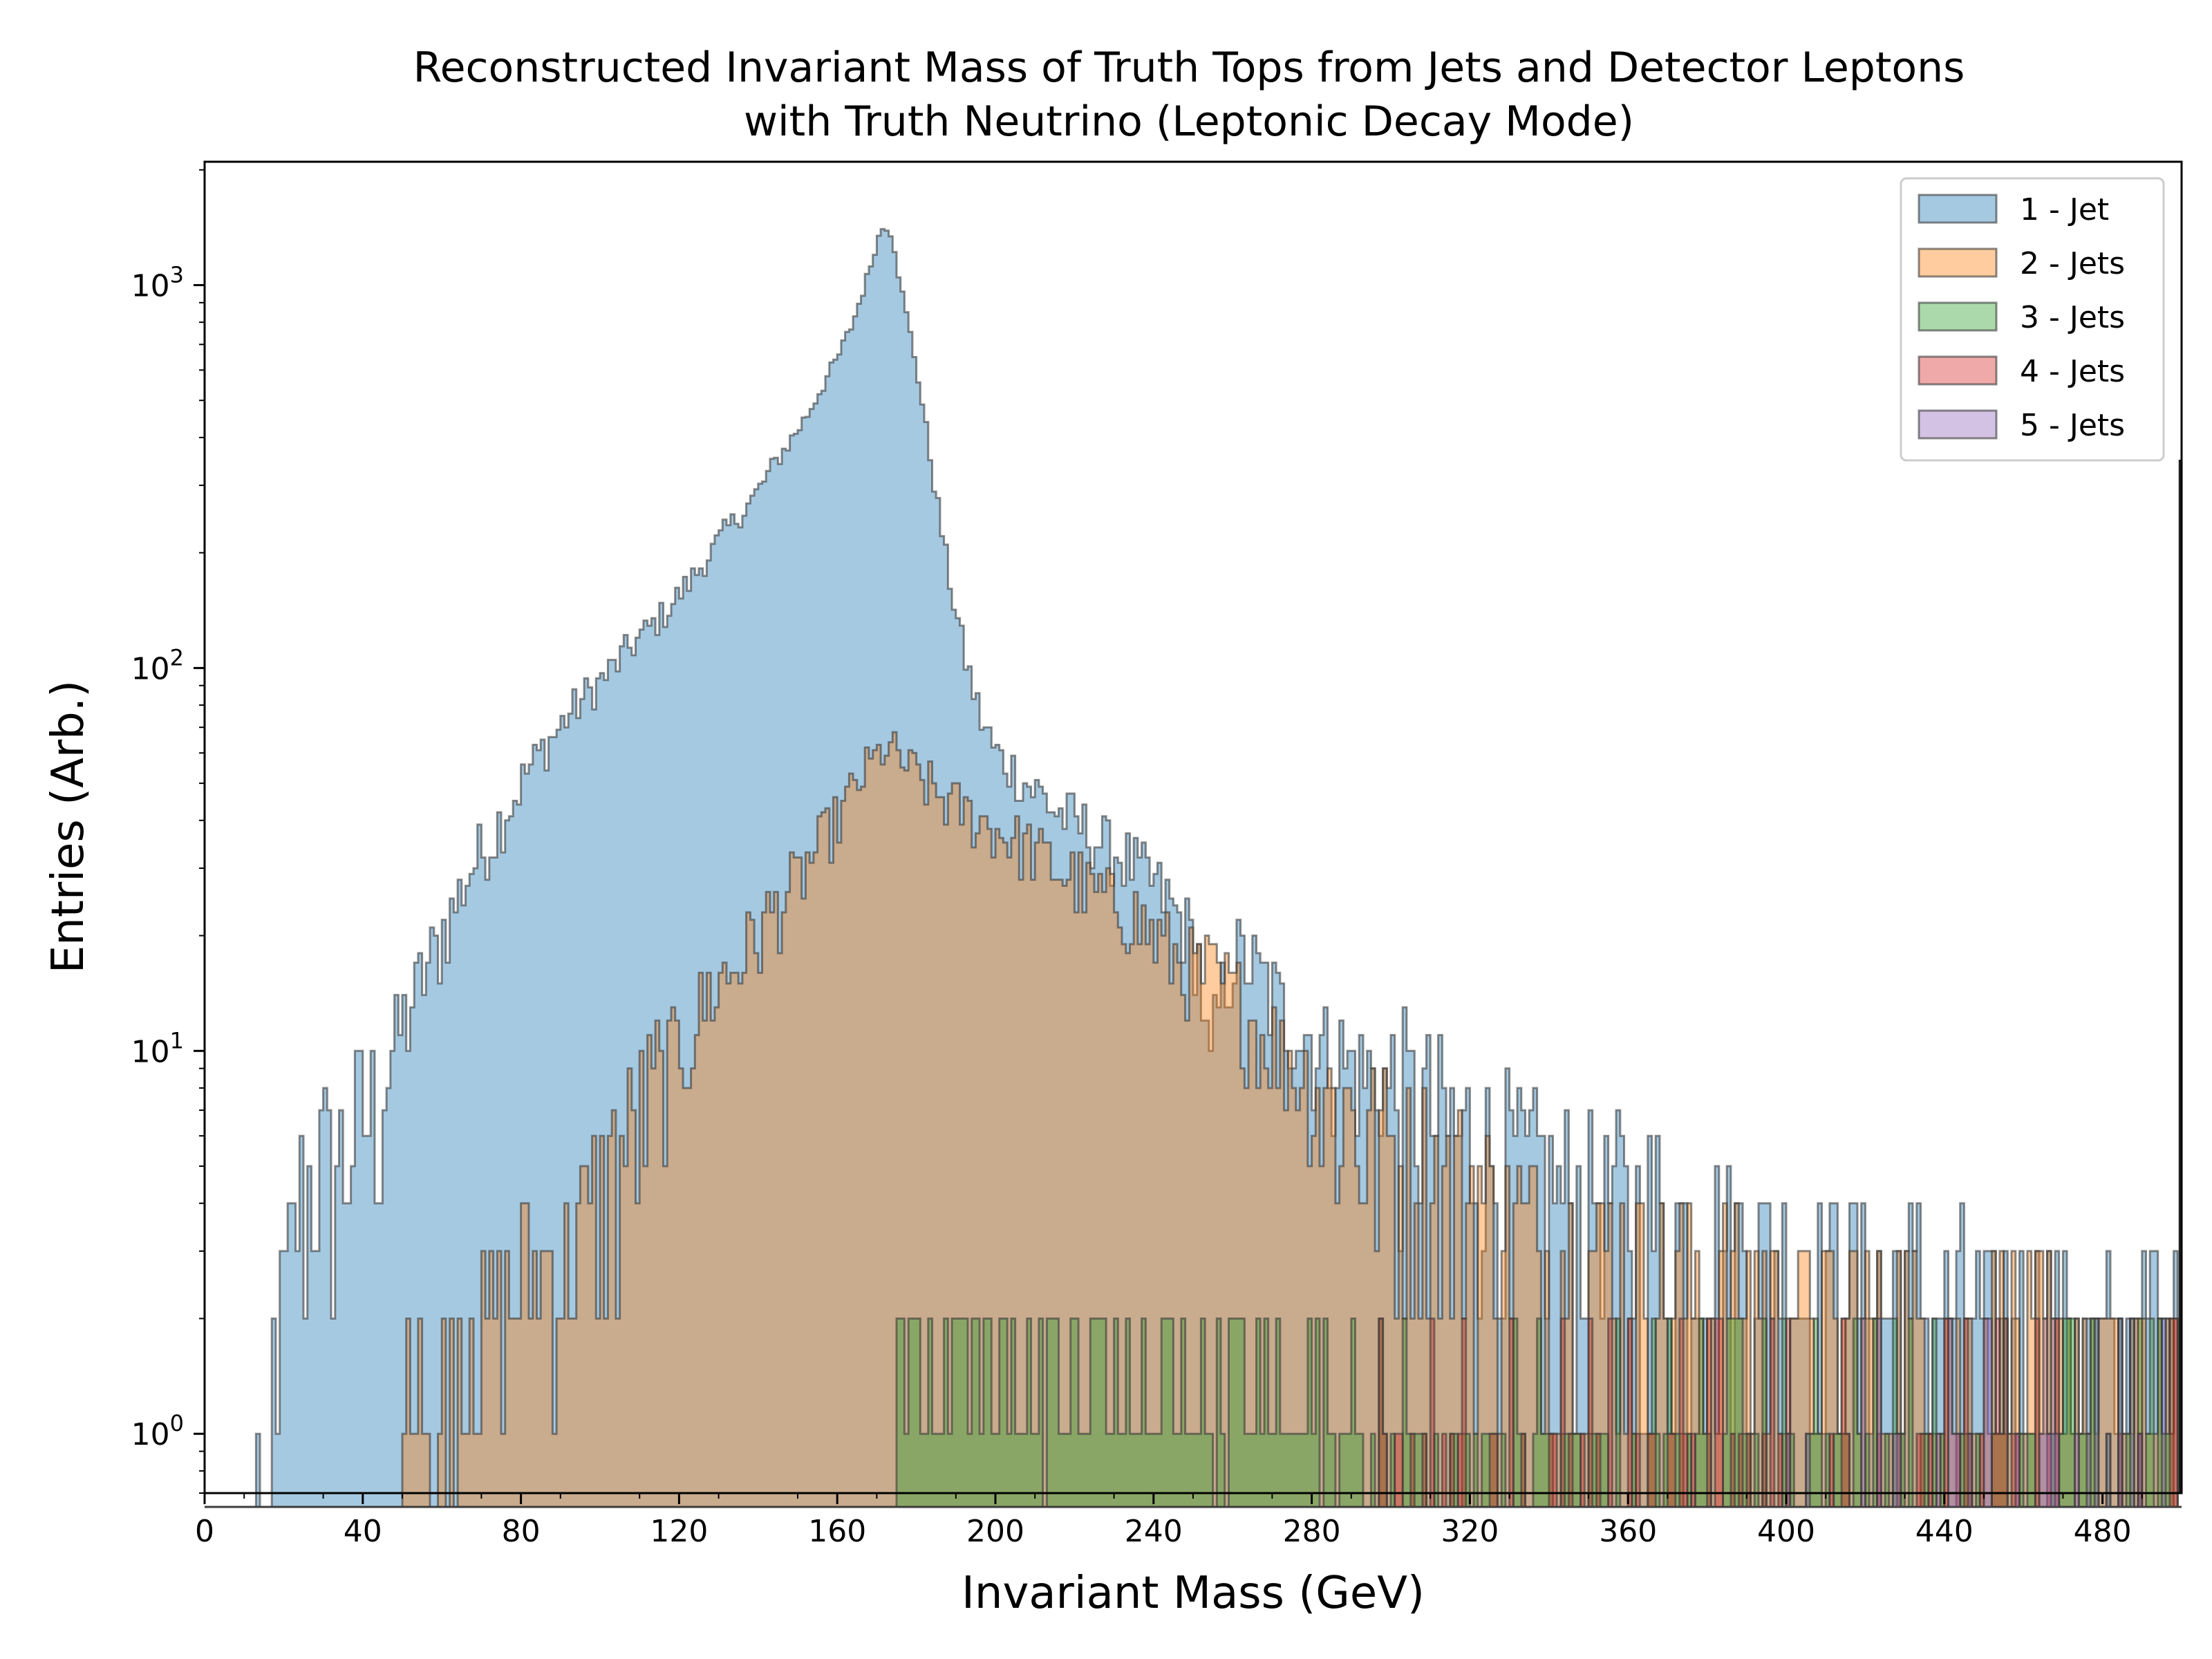 This screenshot has height=1659, width=2212. I want to click on y-axis-label: Entries (Arb.), so click(68, 826).